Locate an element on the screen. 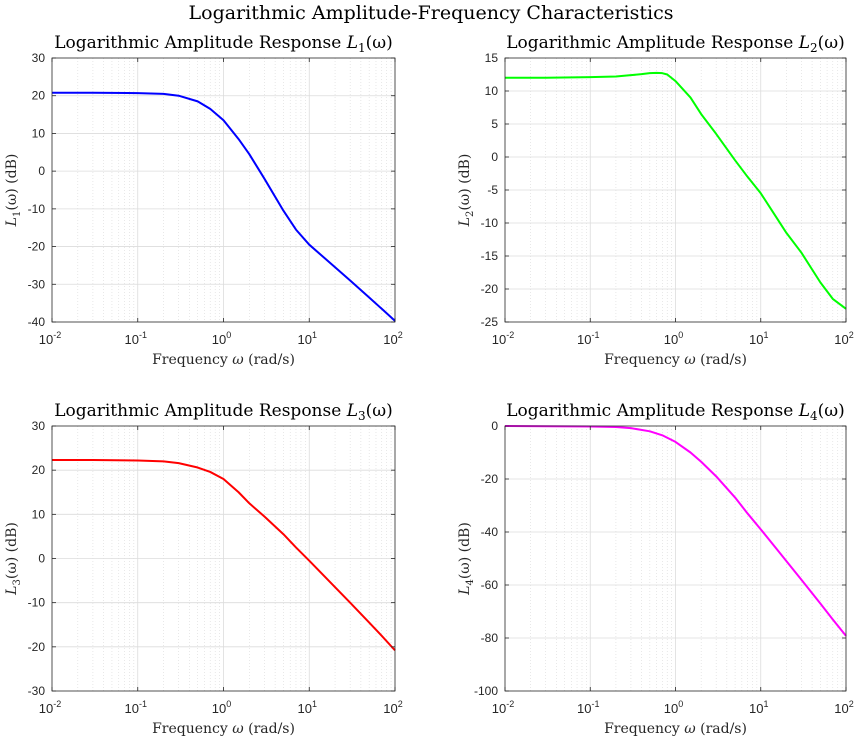  y-tick-label: -5 is located at coordinates (492, 190).